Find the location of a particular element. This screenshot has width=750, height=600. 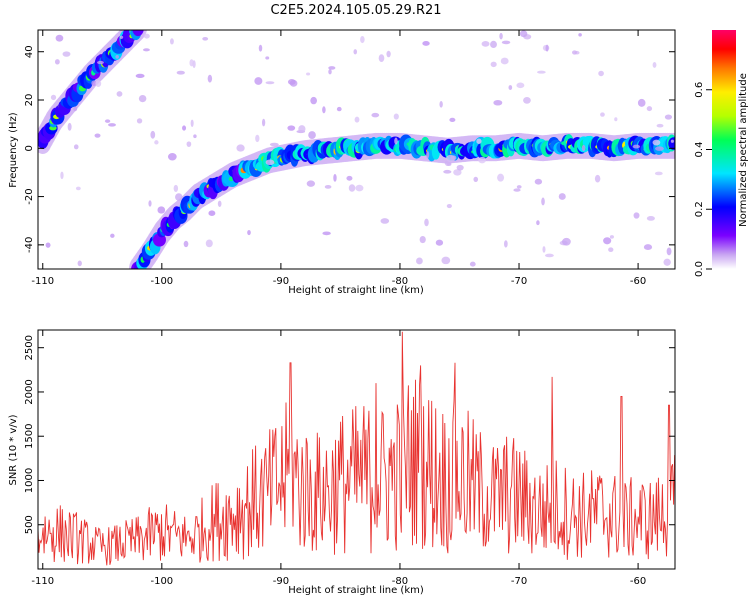

spectrogram-cell is located at coordinates (138, 33).